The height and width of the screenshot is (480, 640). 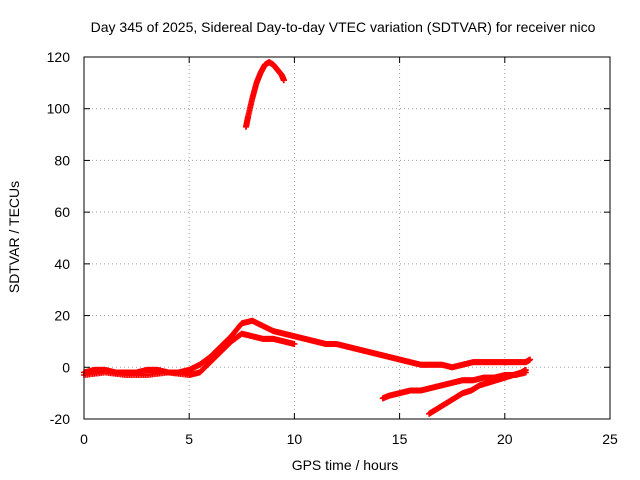 I want to click on y-tick-label: 120, so click(x=59, y=57).